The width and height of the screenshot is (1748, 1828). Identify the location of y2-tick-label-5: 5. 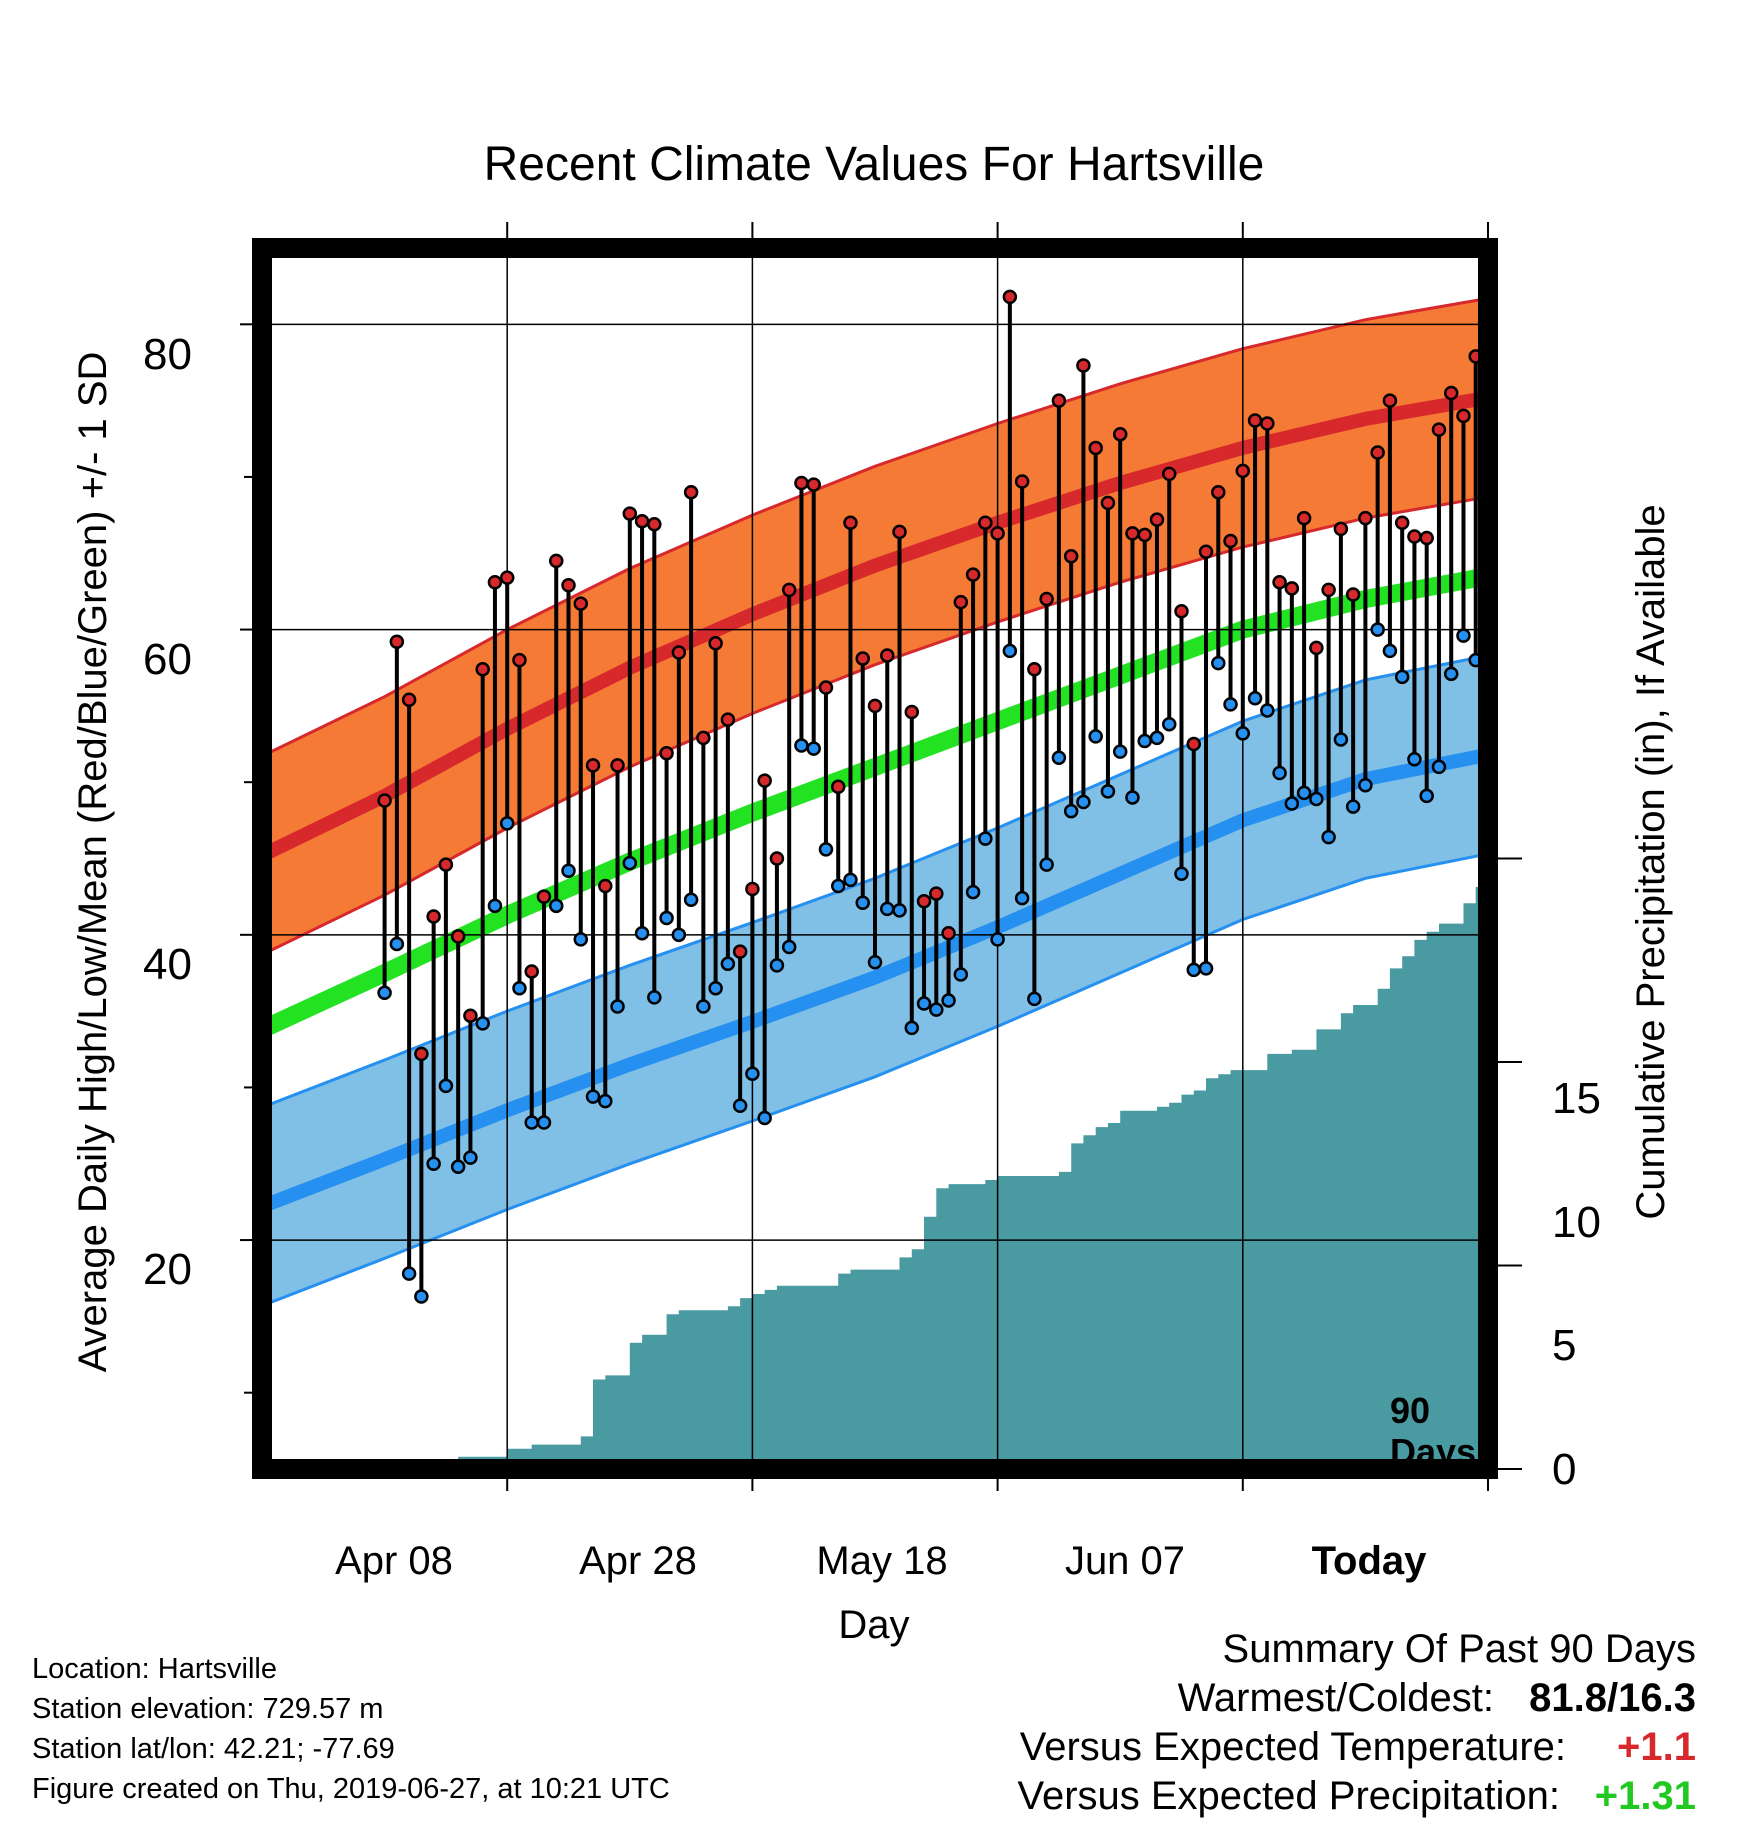
(1564, 1345).